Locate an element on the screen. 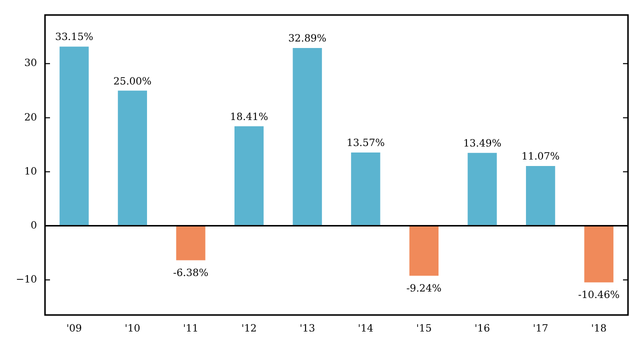  data-label: -9.24% is located at coordinates (424, 288).